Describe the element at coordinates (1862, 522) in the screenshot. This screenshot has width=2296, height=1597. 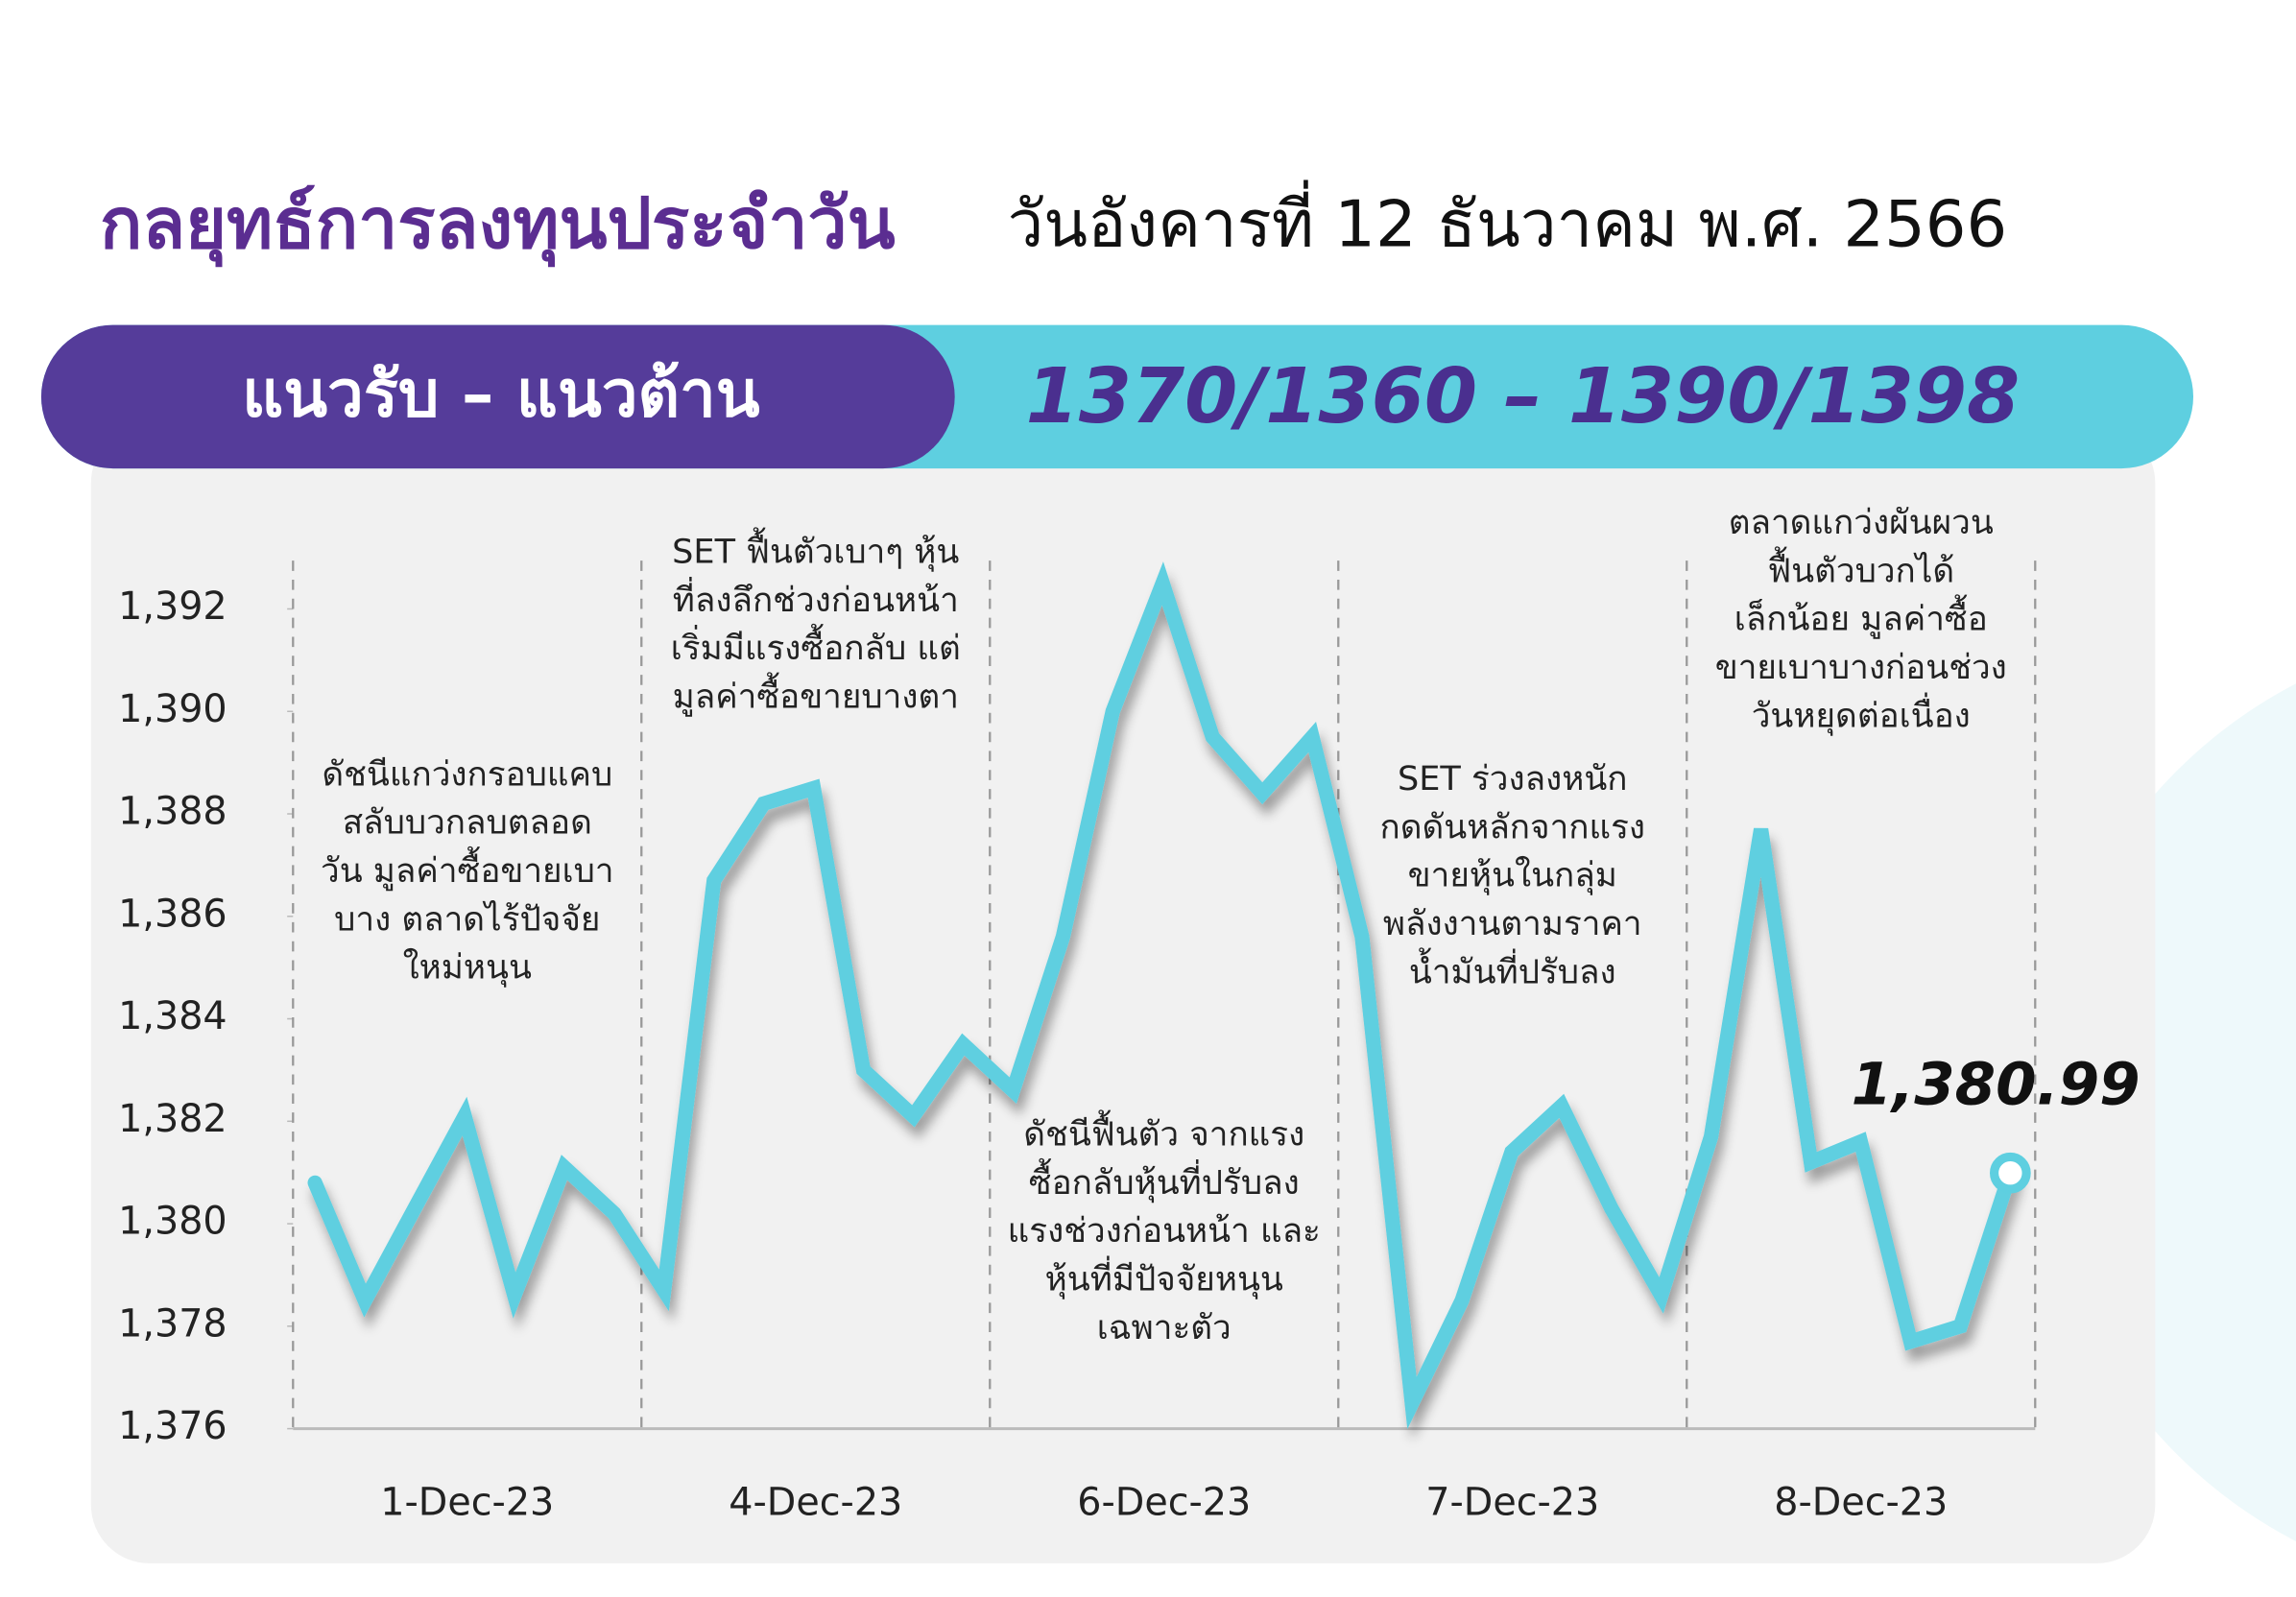
I see `annotation: ตลาดแกว่งผันผวน` at that location.